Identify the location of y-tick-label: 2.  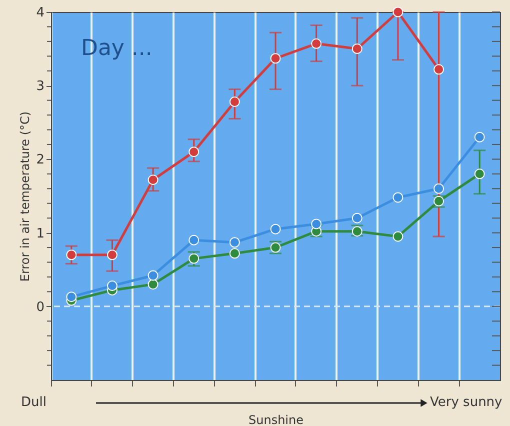
(40, 160).